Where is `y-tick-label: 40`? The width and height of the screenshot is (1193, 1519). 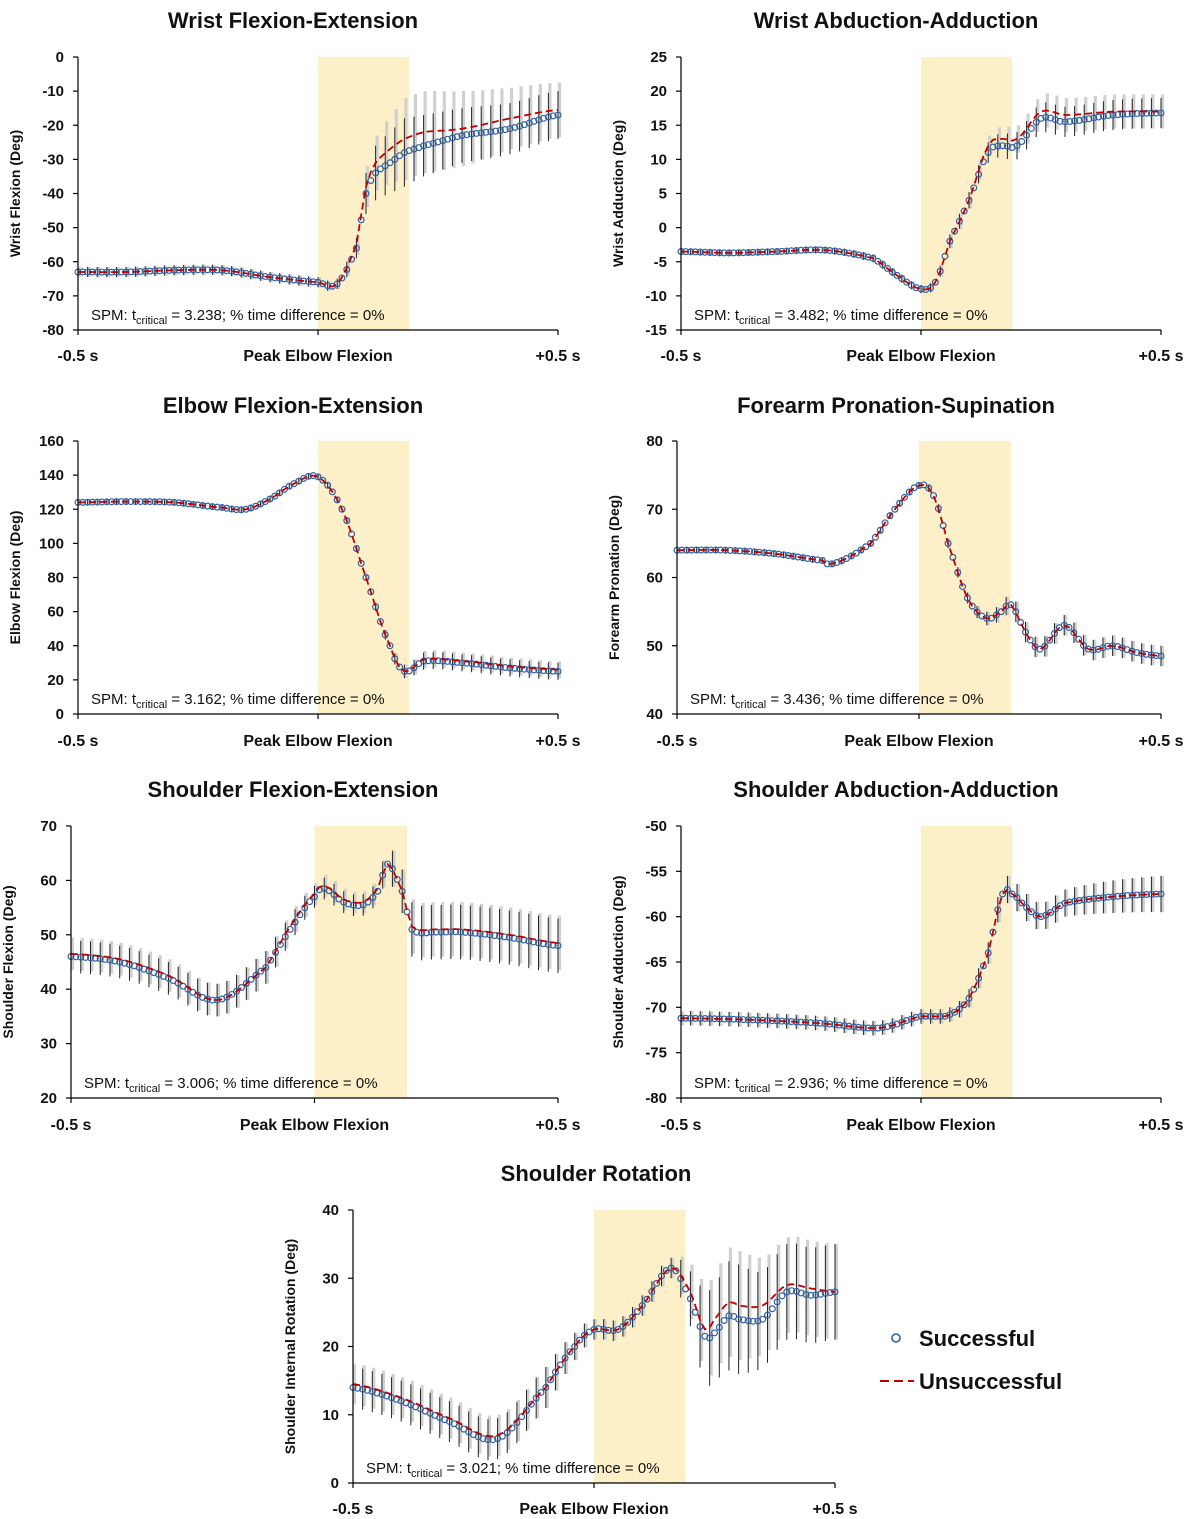
y-tick-label: 40 is located at coordinates (55, 646).